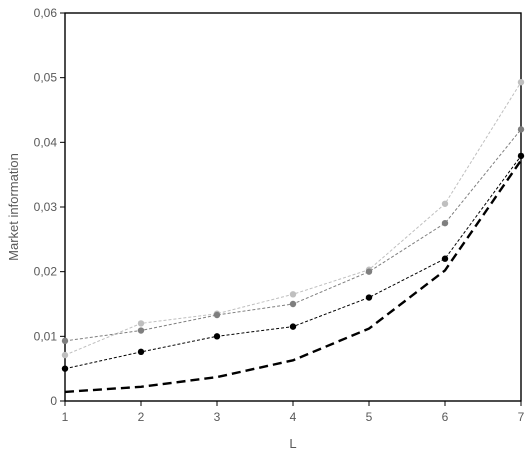  I want to click on y-axis-title: Market information, so click(13, 207).